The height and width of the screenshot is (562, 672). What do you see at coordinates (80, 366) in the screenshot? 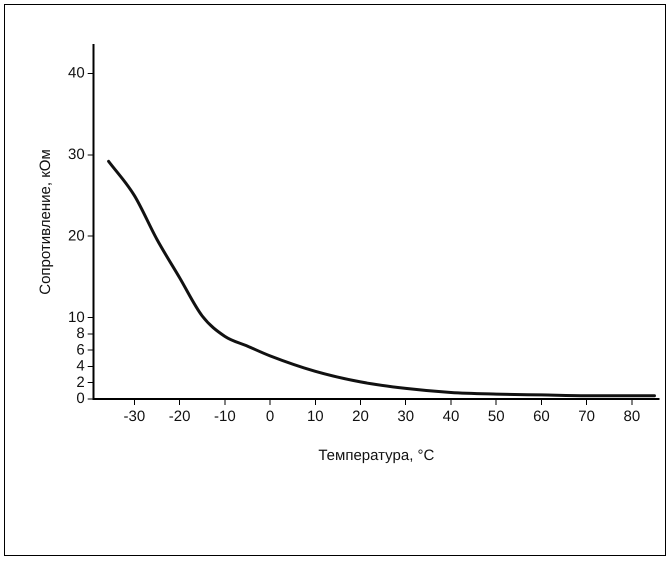
I see `y-tick-label: 4` at bounding box center [80, 366].